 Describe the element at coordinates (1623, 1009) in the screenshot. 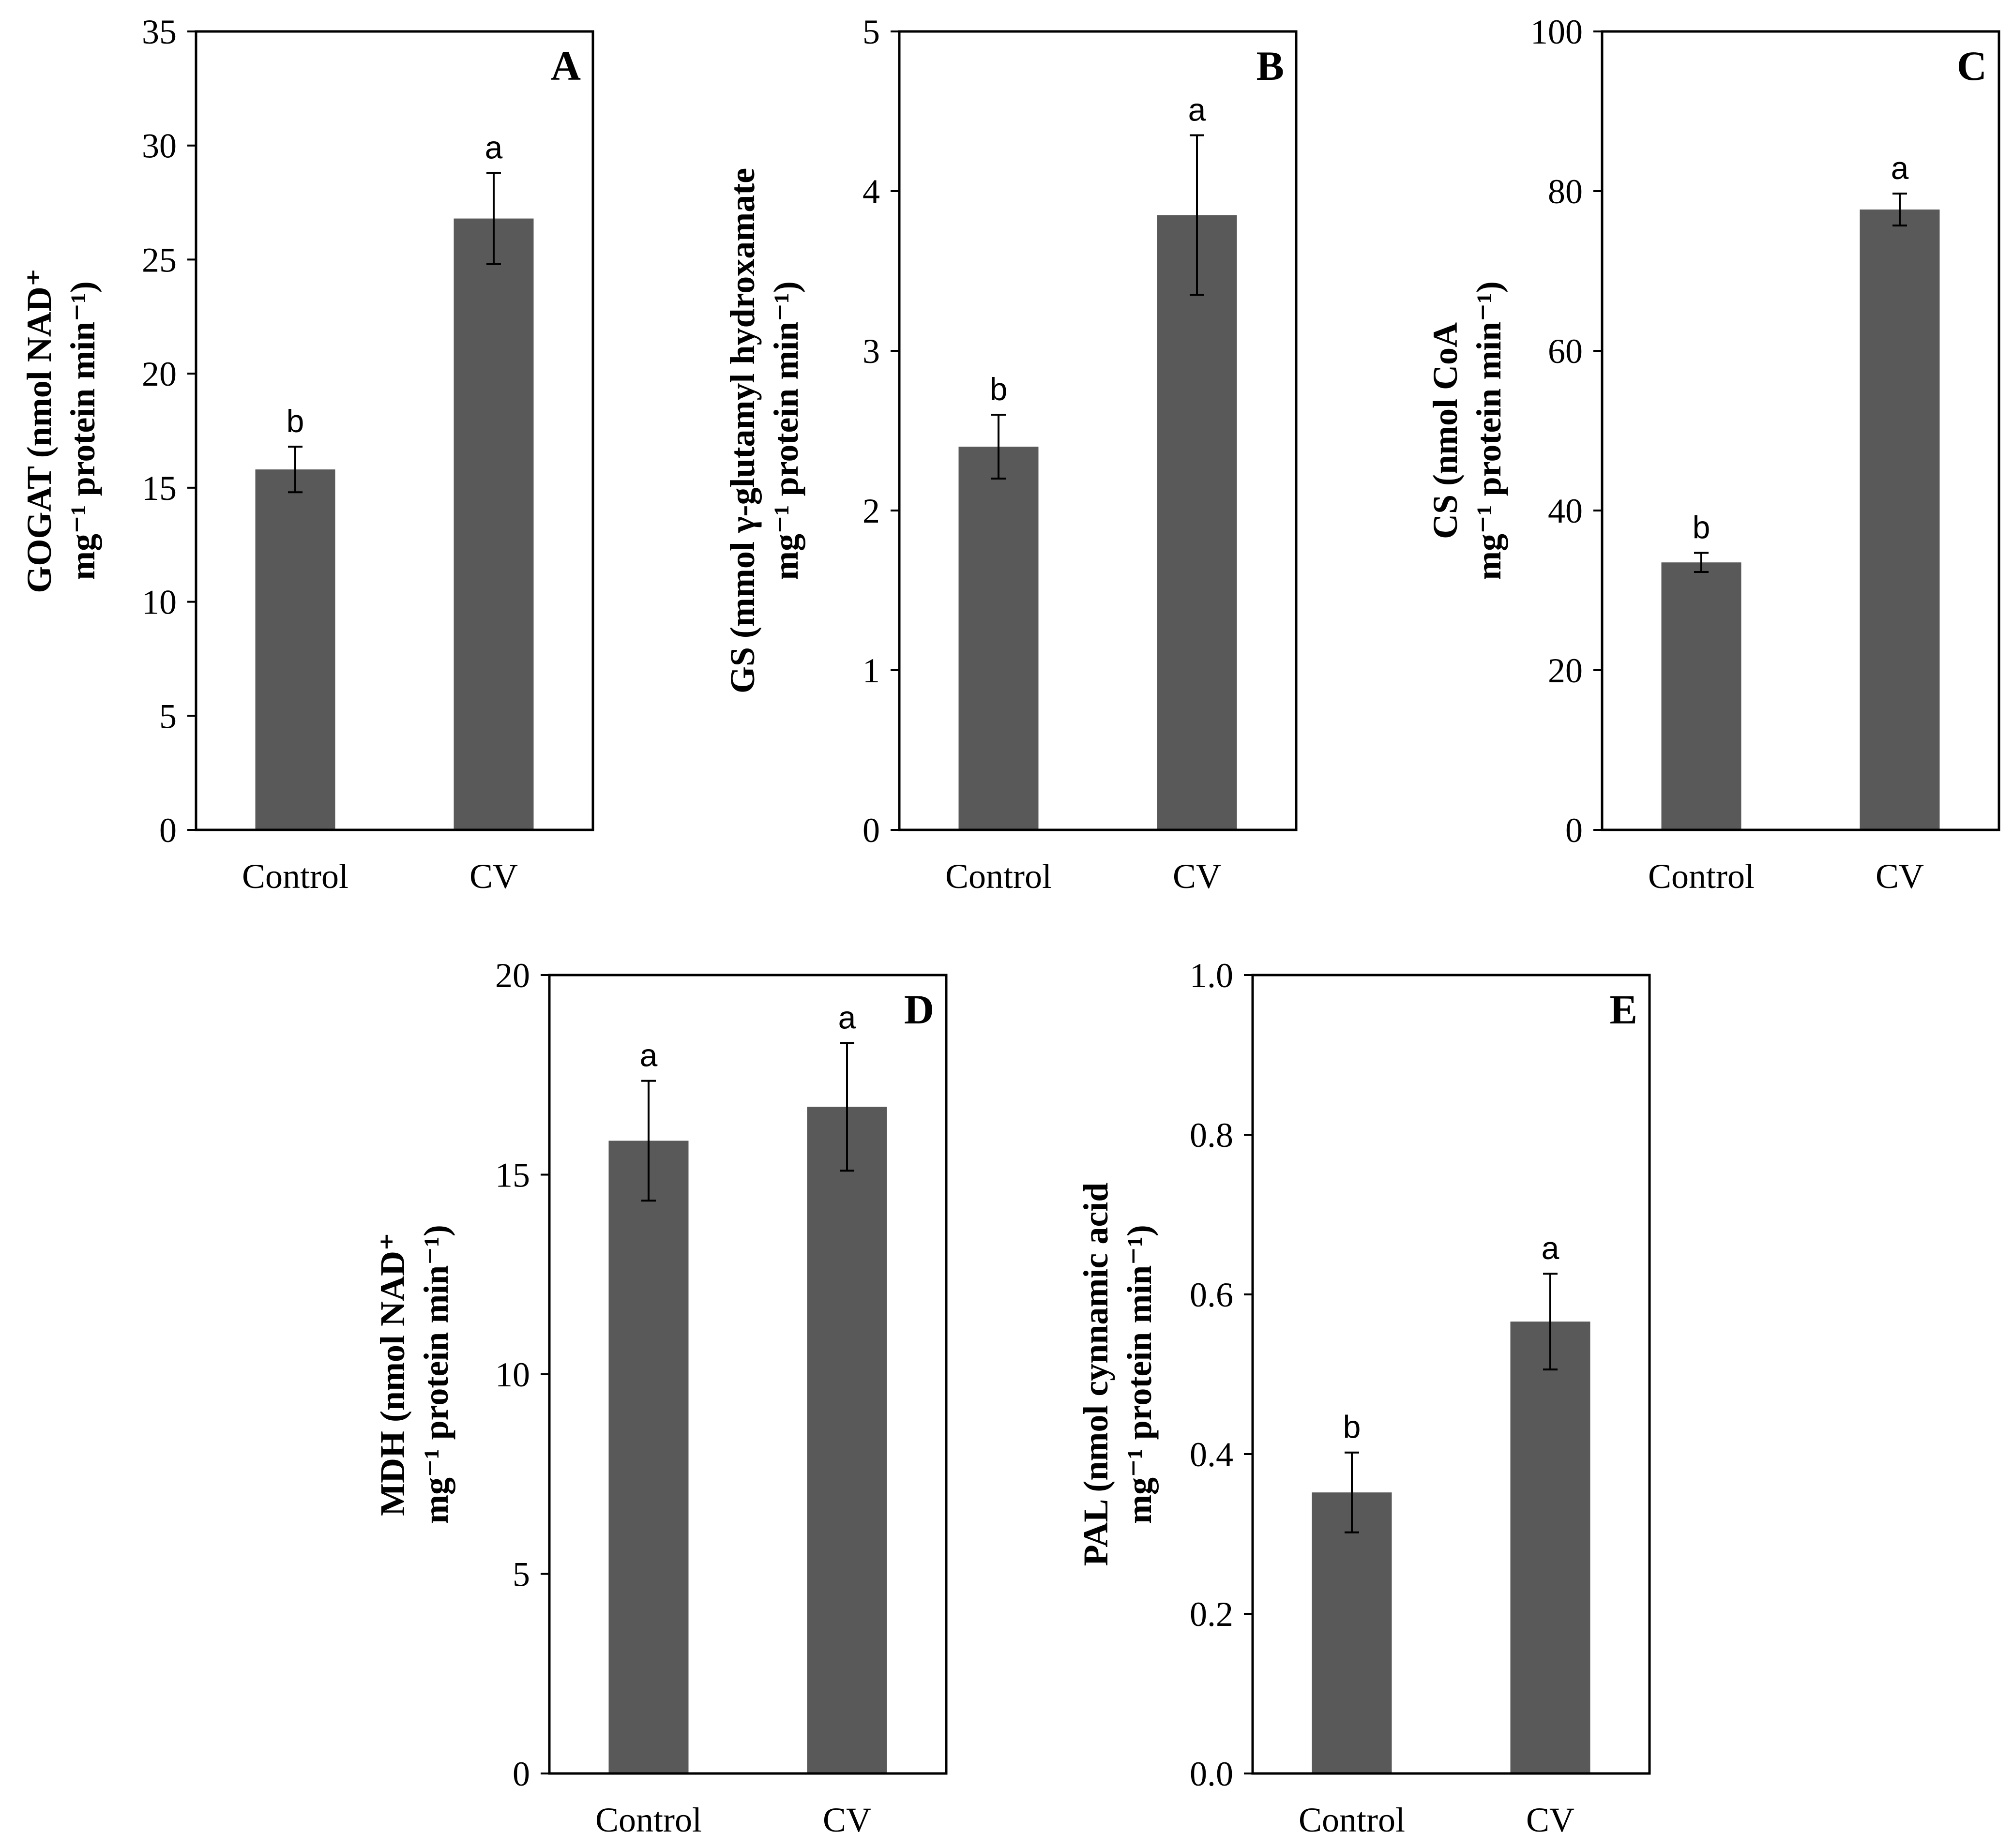

I see `panel-letter-e: E` at that location.